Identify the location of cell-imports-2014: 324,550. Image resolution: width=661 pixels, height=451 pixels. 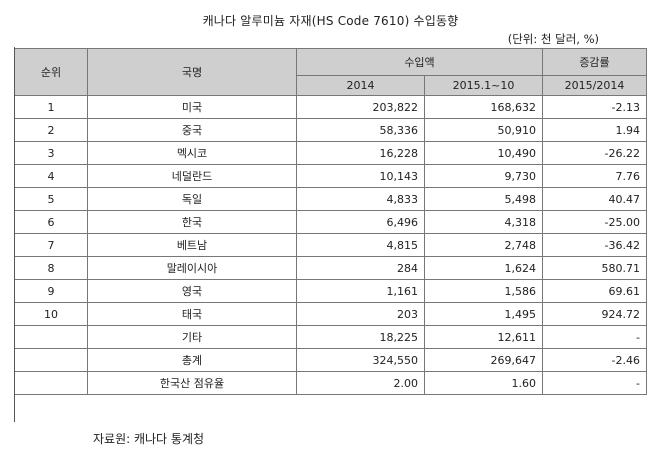
(360, 360).